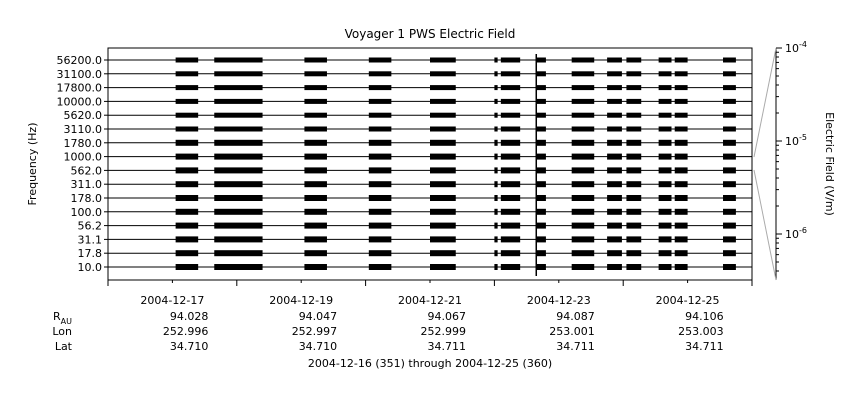 This screenshot has width=860, height=400. Describe the element at coordinates (90, 267) in the screenshot. I see `y-tick-label: 10.0` at that location.